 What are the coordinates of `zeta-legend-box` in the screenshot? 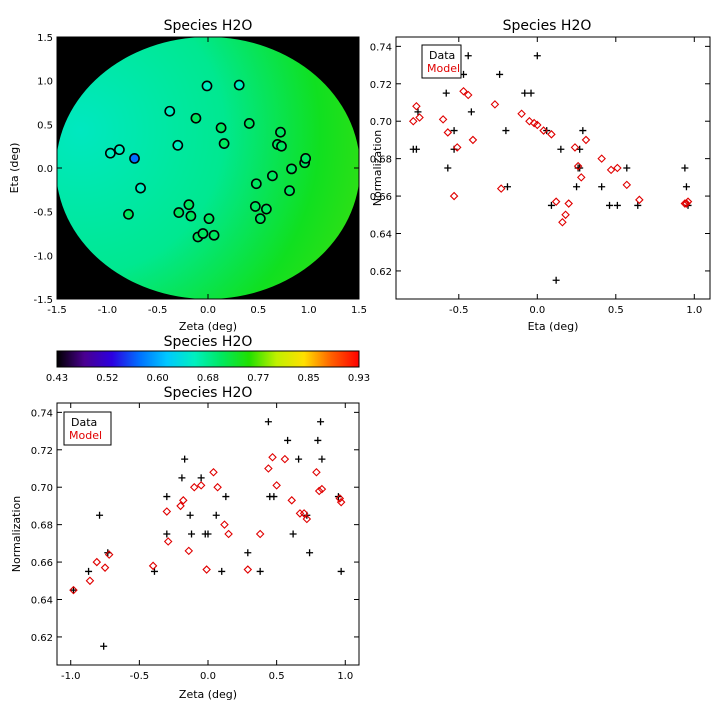 It's located at (87, 428).